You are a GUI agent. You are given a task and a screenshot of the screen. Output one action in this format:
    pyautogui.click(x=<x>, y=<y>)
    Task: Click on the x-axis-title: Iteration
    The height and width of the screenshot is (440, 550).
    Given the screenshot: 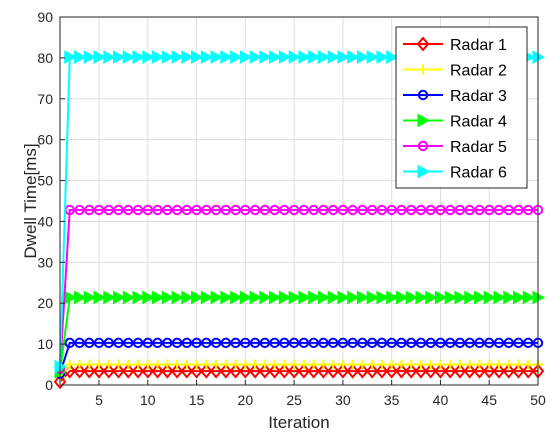 What is the action you would take?
    pyautogui.click(x=298, y=422)
    